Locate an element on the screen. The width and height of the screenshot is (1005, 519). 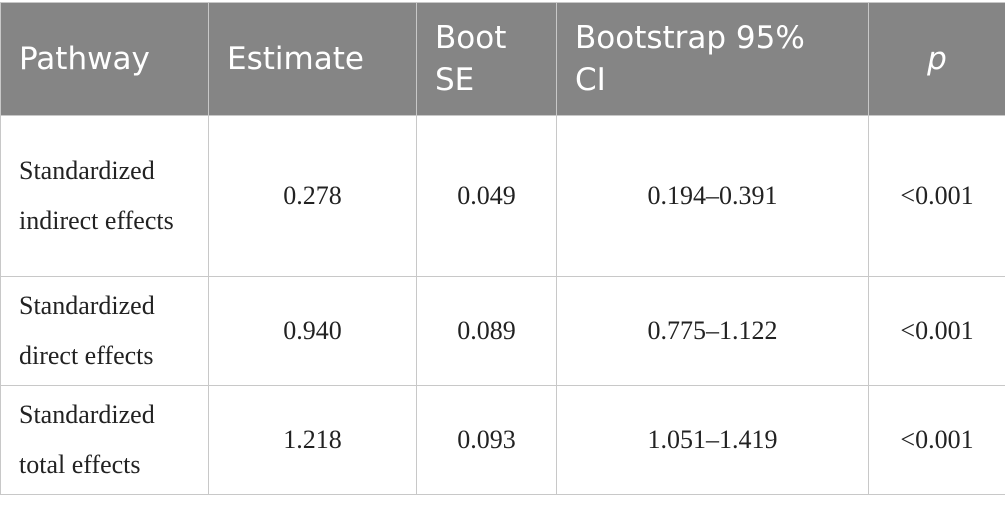
header-cell: Estimate is located at coordinates (313, 59).